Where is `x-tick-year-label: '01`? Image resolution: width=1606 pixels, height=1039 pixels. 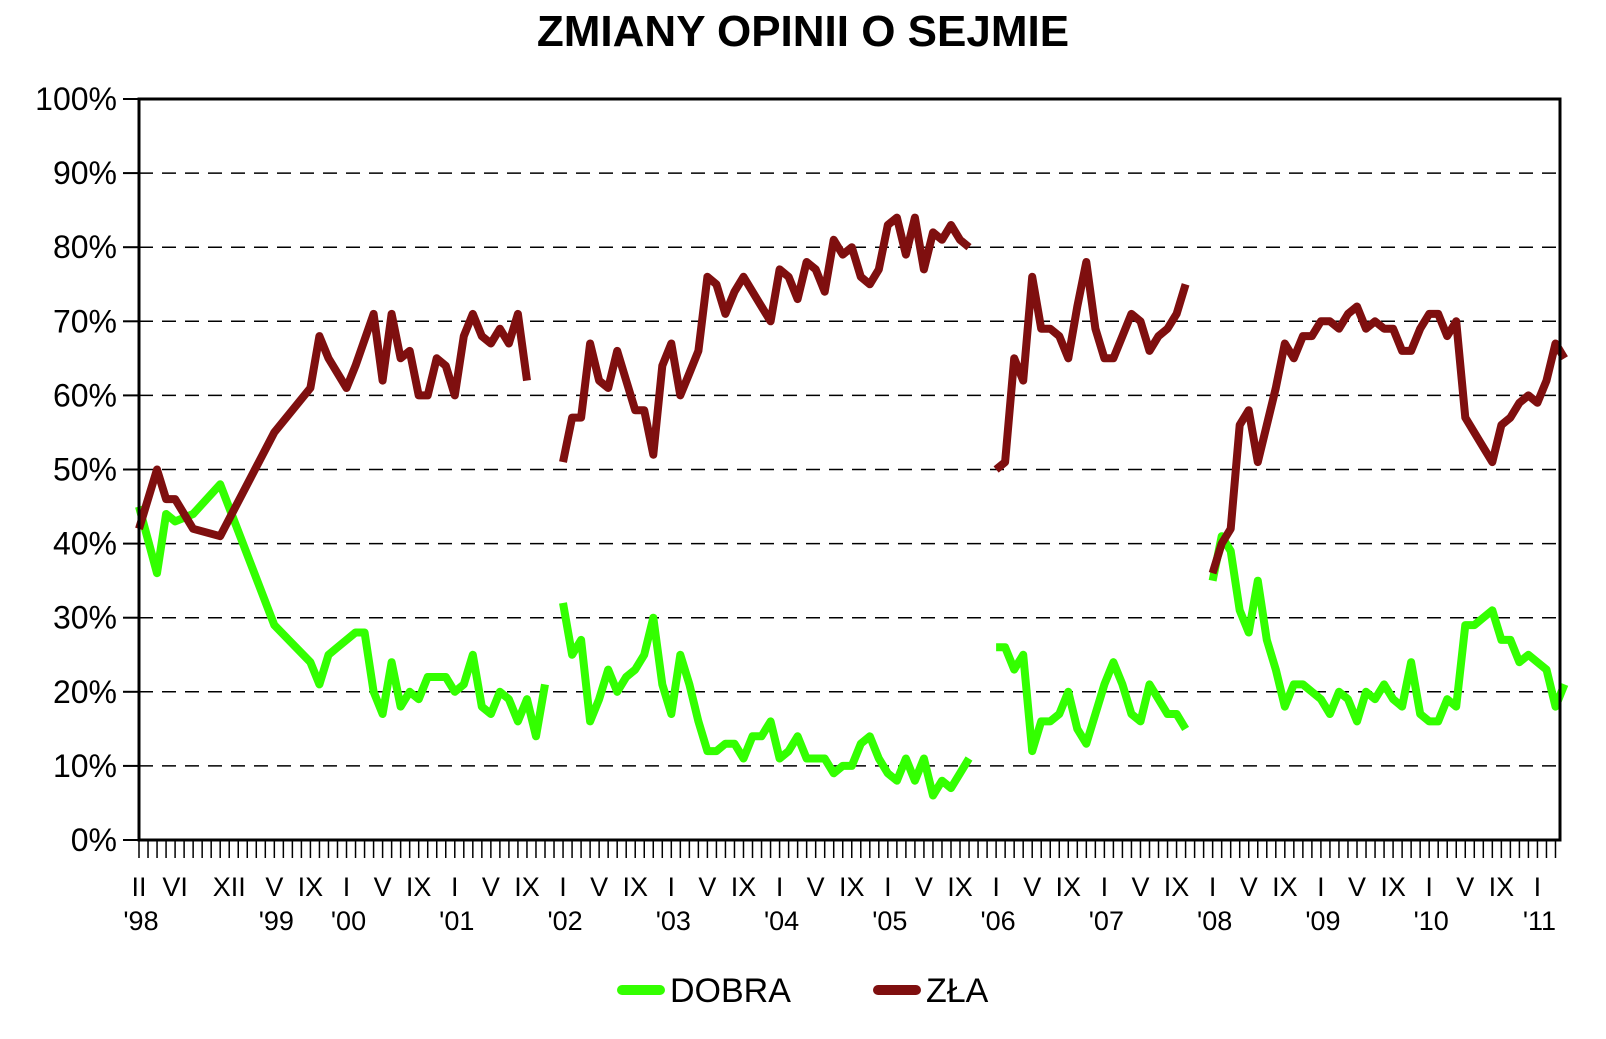
x-tick-year-label: '01 is located at coordinates (456, 921).